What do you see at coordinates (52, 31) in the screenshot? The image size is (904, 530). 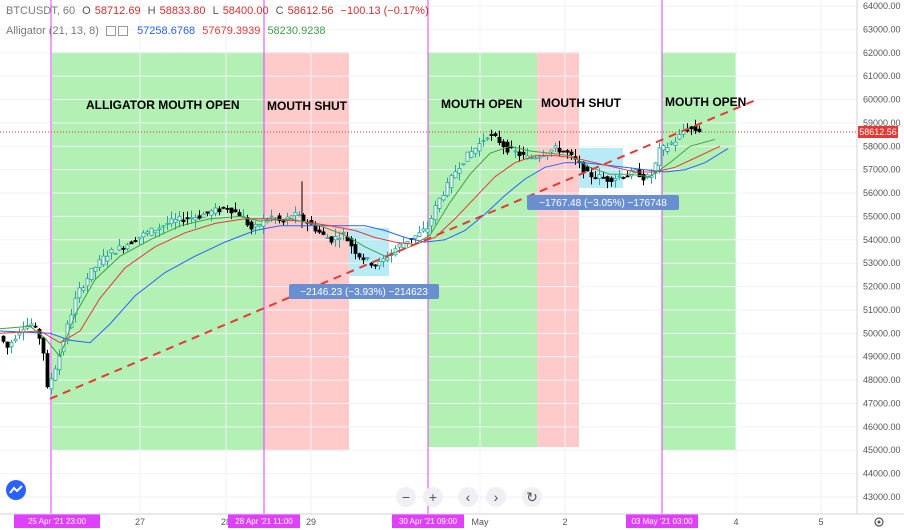 I see `indicator-name: Alligator (21, 13, 8)` at bounding box center [52, 31].